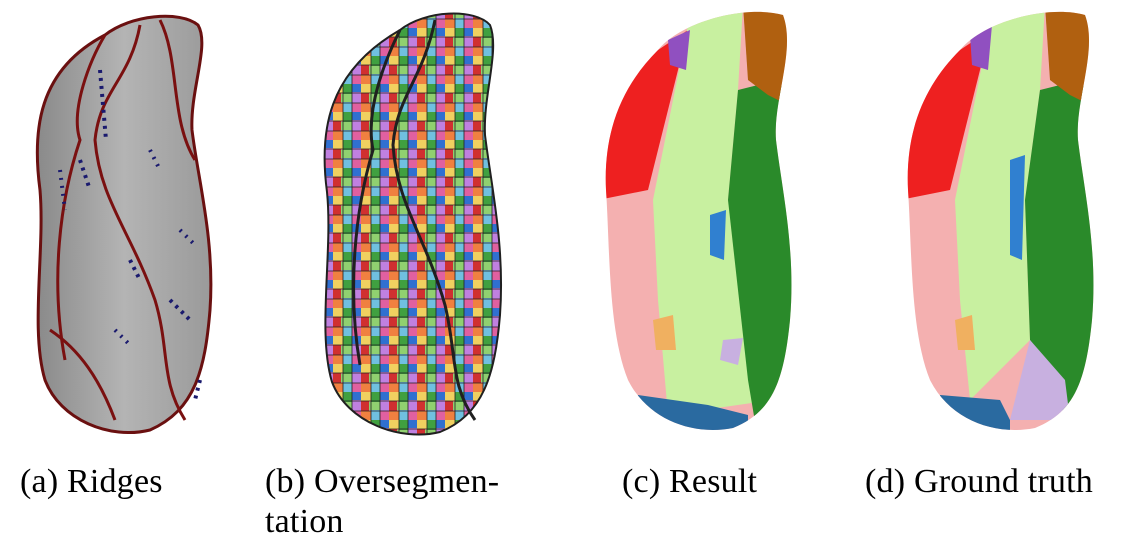 Image resolution: width=1134 pixels, height=551 pixels. Describe the element at coordinates (970, 412) in the screenshot. I see `region-steelblue` at that location.